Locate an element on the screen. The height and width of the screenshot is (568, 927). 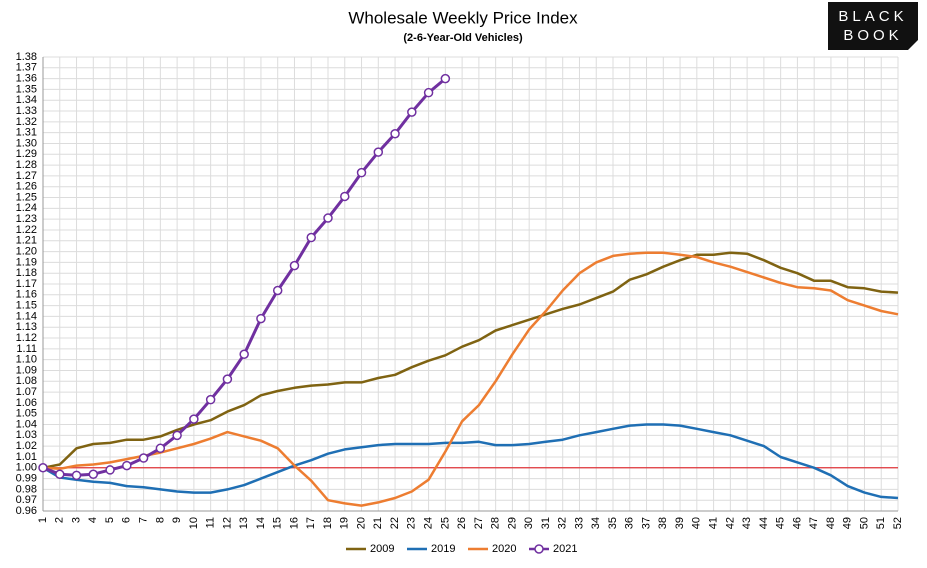
x-tick-label: 5 is located at coordinates (110, 520).